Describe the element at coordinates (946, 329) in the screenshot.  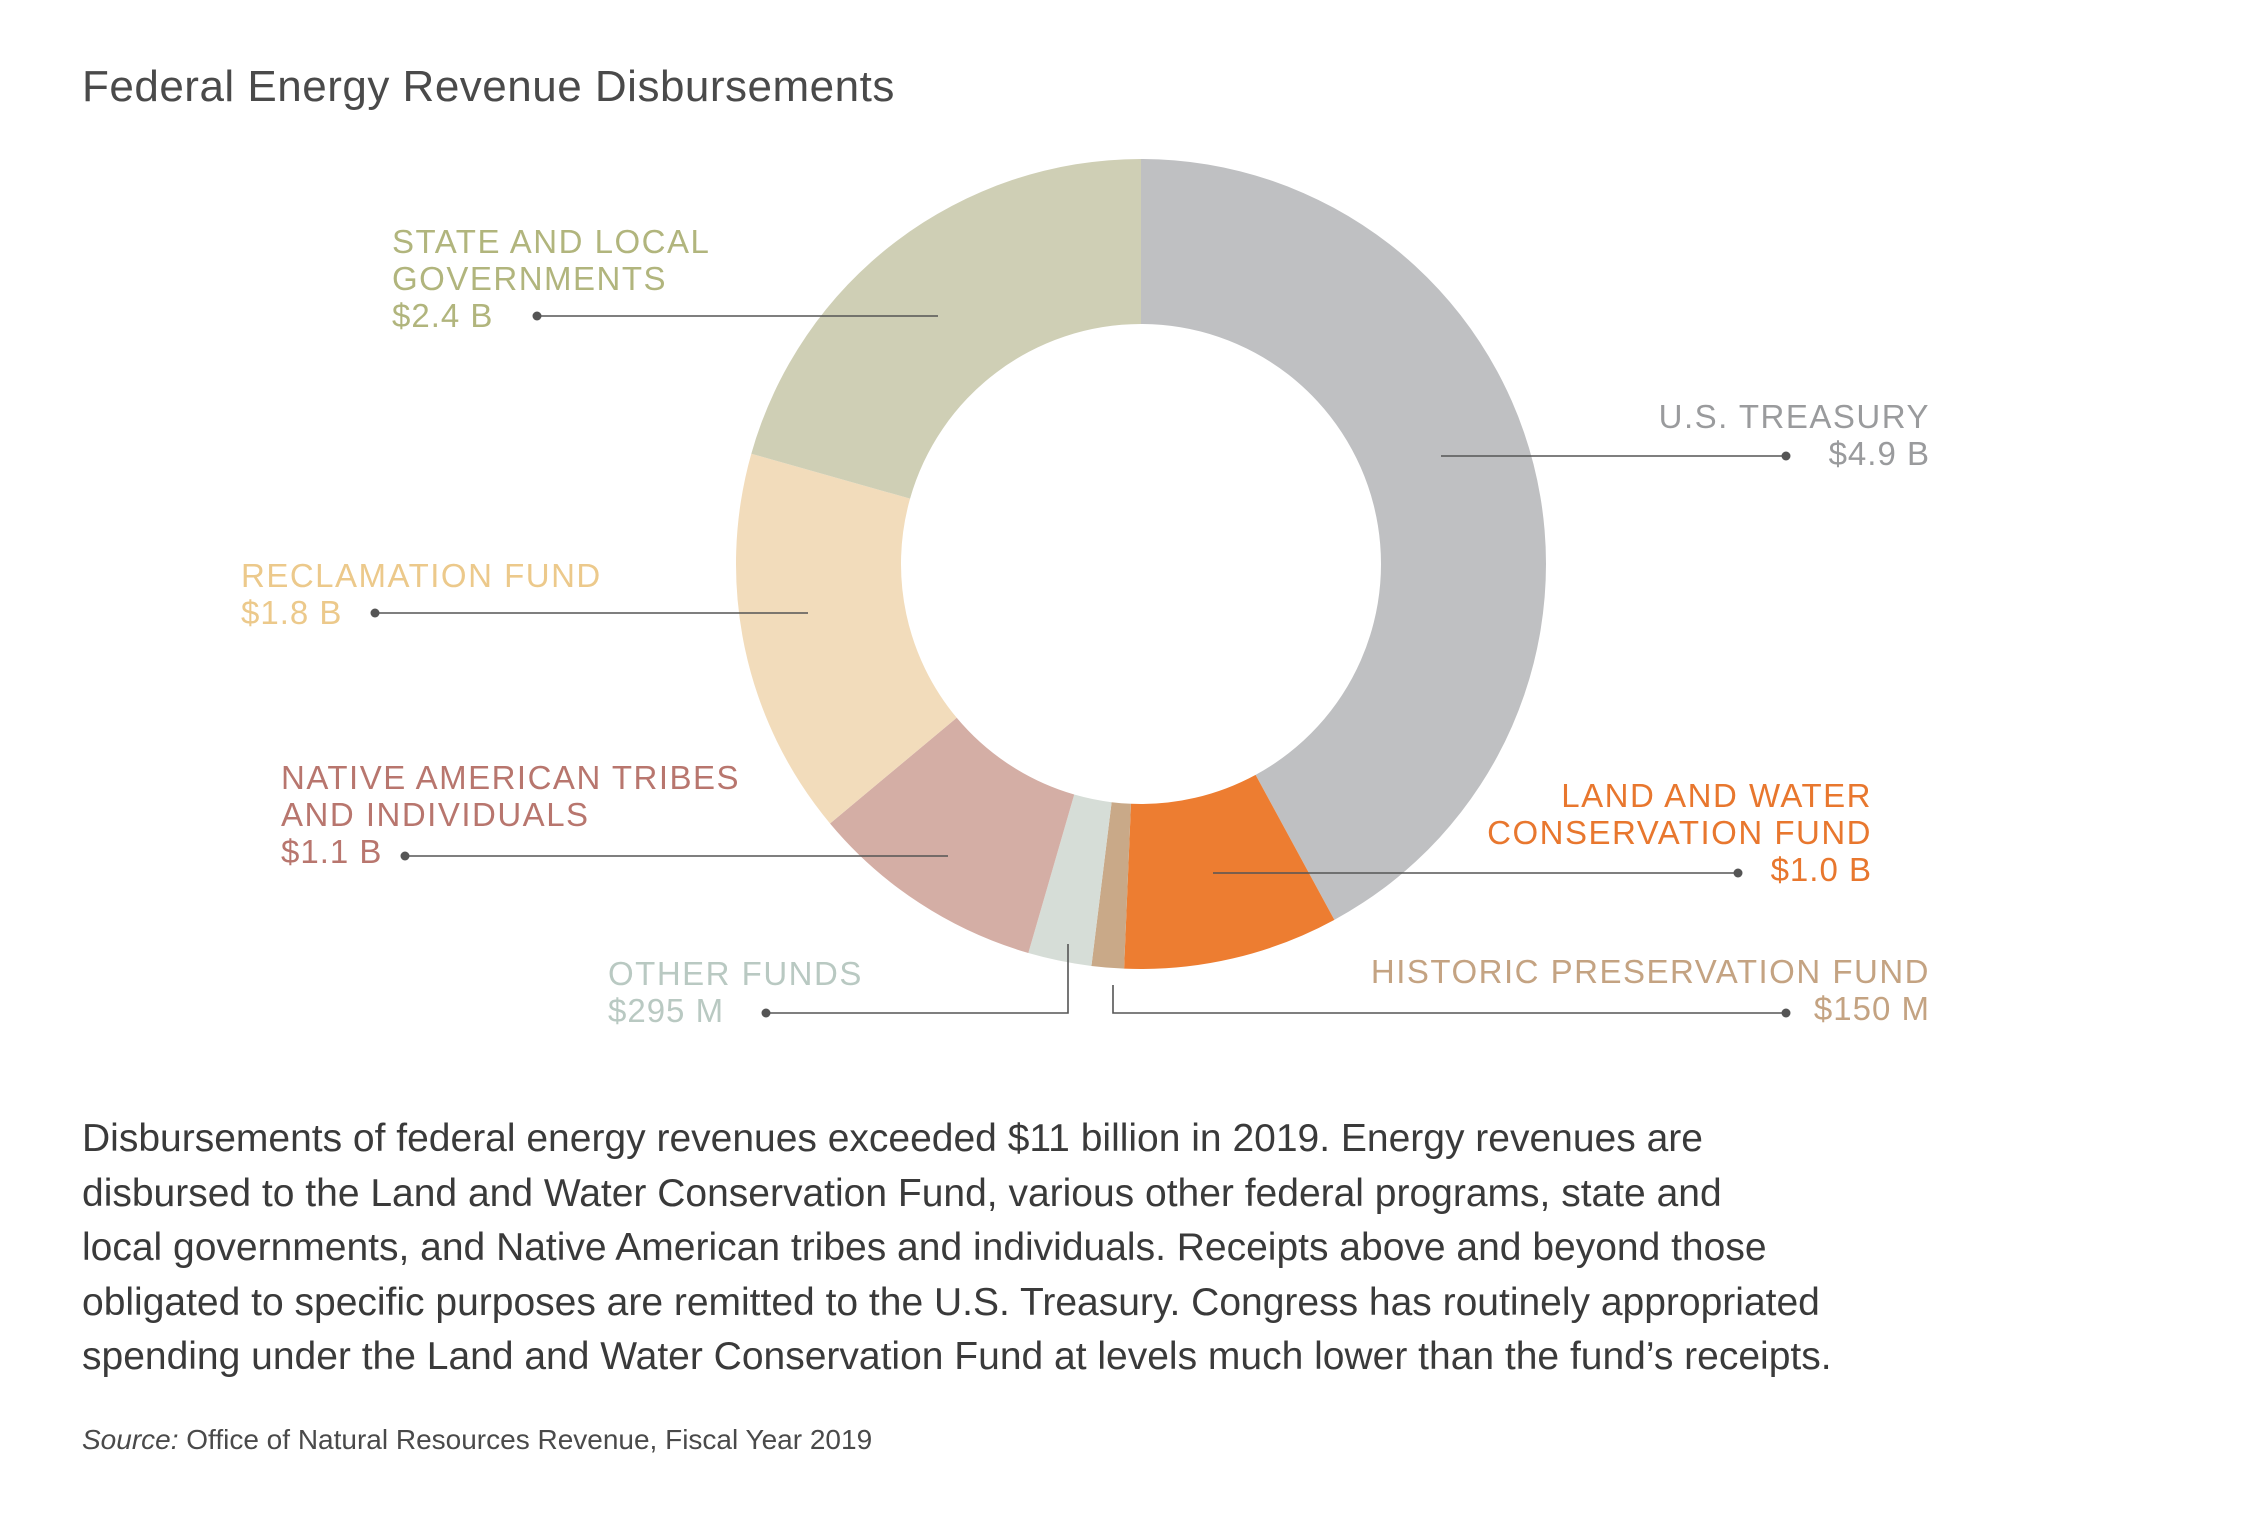
I see `donut-slice-state-and-local-governments` at that location.